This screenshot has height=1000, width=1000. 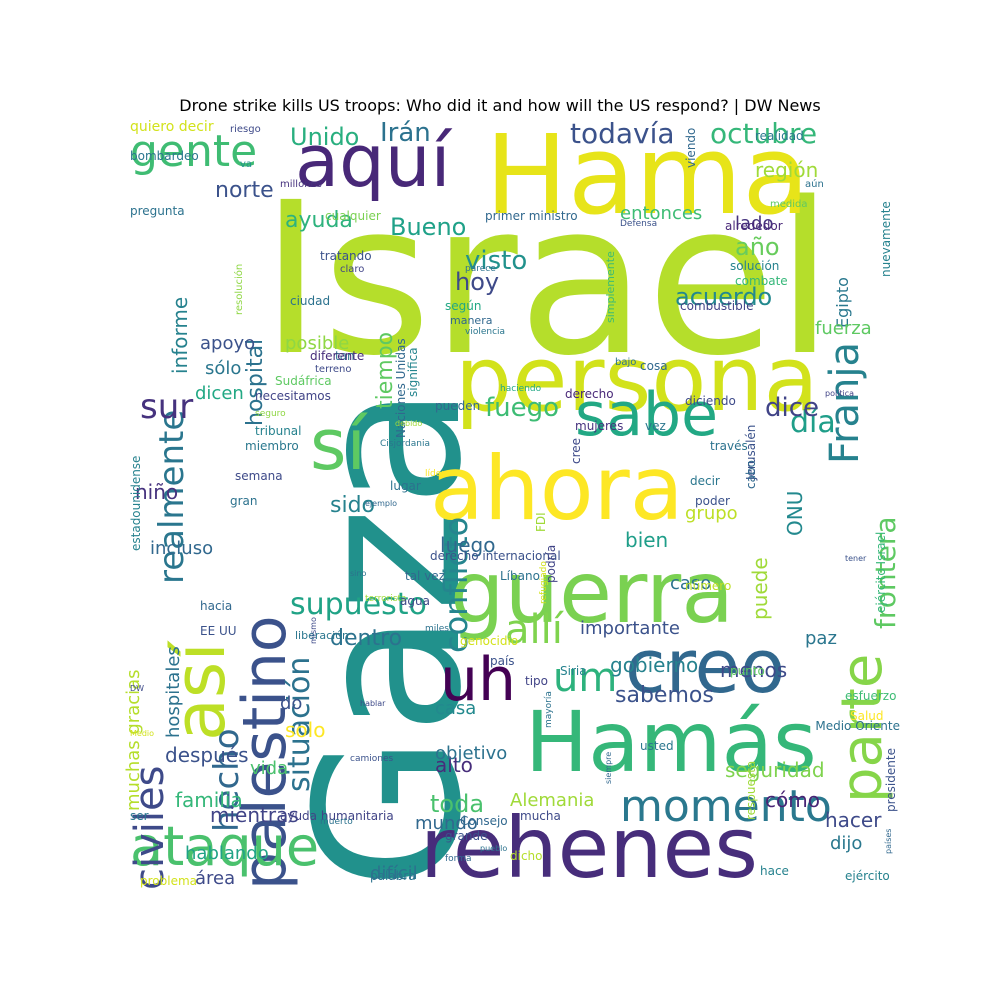 I want to click on cloud-word: ser, so click(x=139, y=816).